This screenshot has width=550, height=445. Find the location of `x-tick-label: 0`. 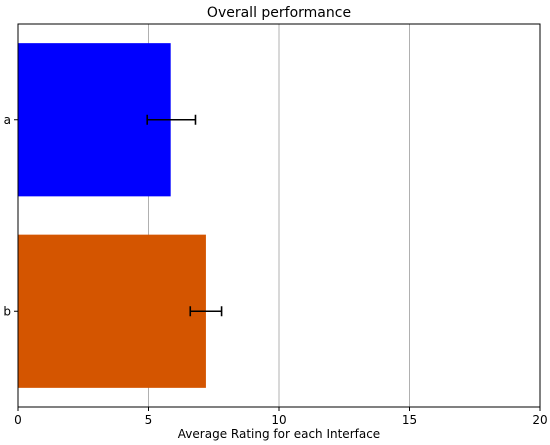

x-tick-label: 0 is located at coordinates (18, 420).